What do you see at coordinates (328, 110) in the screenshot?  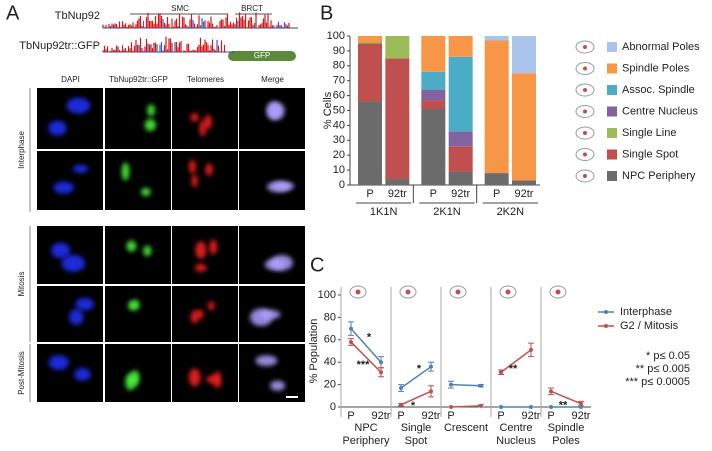 I see `y-axis-label: % Cells` at bounding box center [328, 110].